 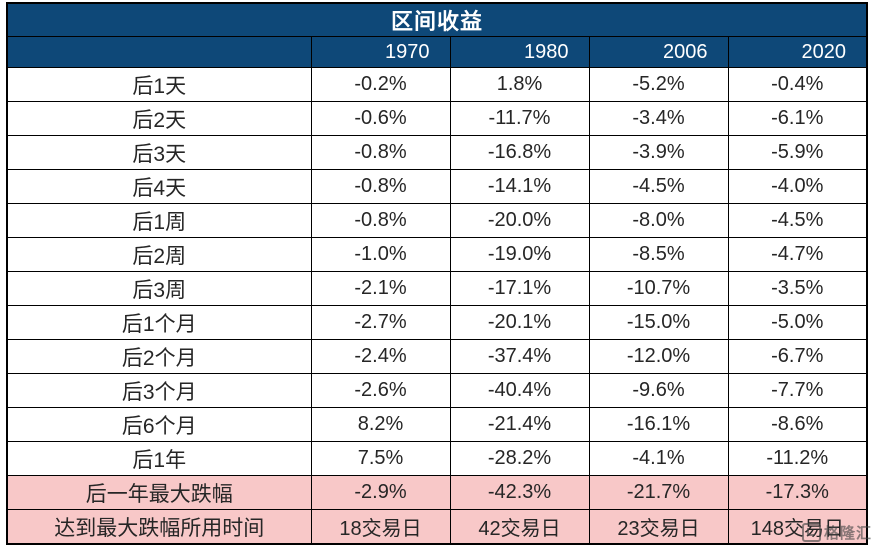 What do you see at coordinates (380, 356) in the screenshot?
I see `cell-value: -2.4%` at bounding box center [380, 356].